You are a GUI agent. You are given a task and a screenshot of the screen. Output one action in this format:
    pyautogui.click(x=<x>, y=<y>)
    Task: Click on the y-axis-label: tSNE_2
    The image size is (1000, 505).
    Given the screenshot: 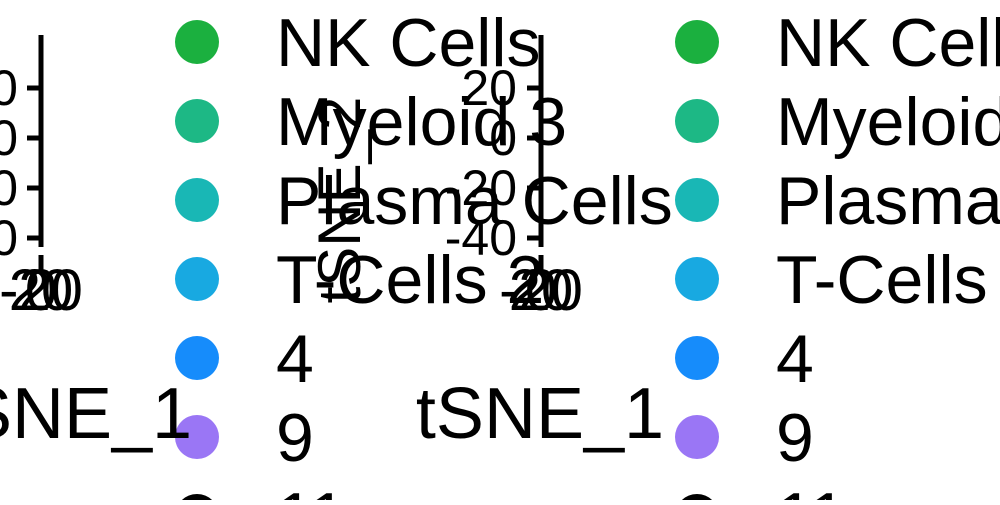 What is the action you would take?
    pyautogui.click(x=339, y=200)
    